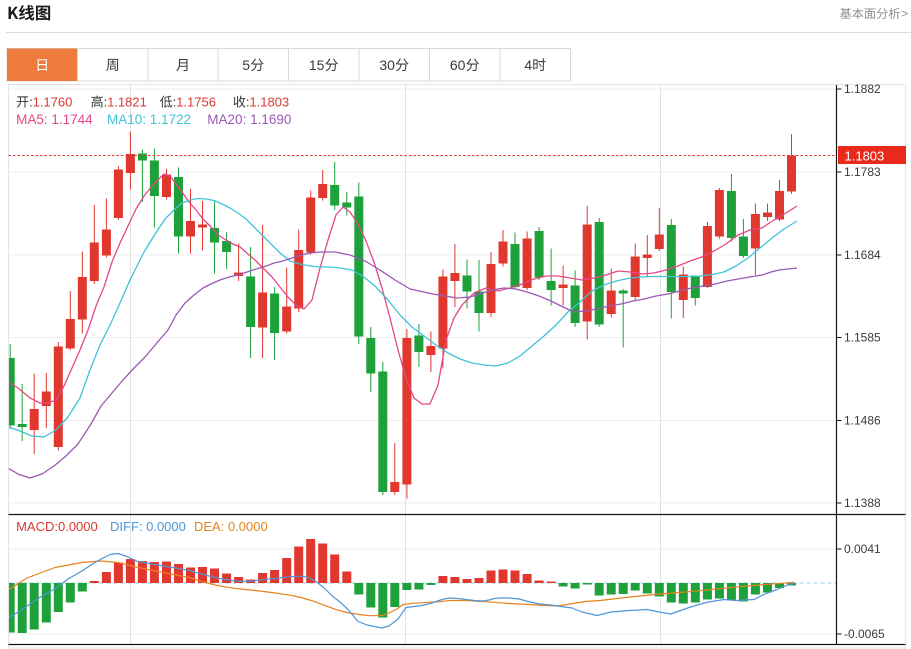  What do you see at coordinates (54, 119) in the screenshot?
I see `svg-text: MA5: 1.1744` at bounding box center [54, 119].